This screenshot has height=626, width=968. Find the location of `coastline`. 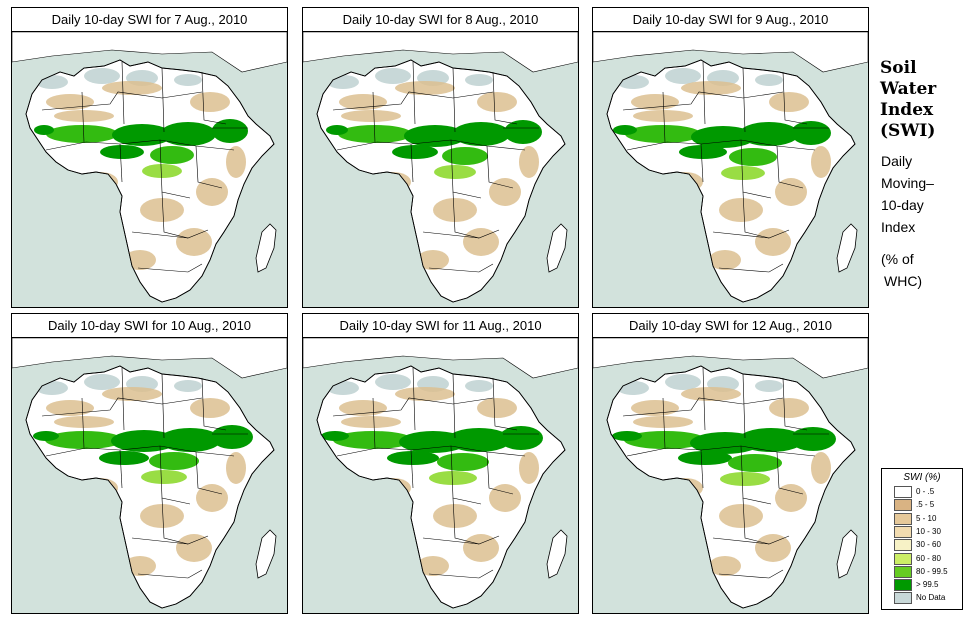

coastline is located at coordinates (731, 487).